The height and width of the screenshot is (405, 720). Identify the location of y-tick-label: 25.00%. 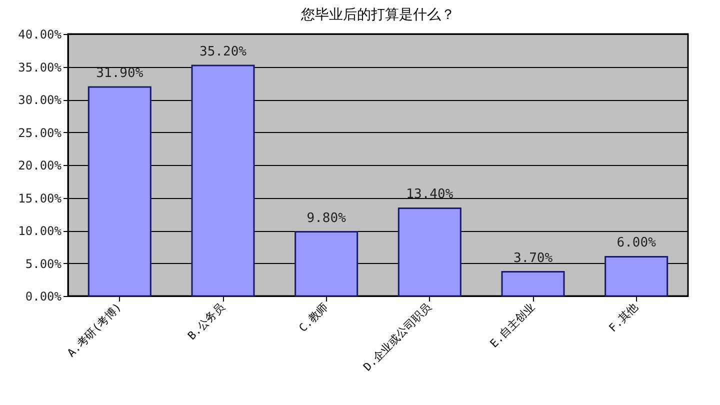
(40, 133).